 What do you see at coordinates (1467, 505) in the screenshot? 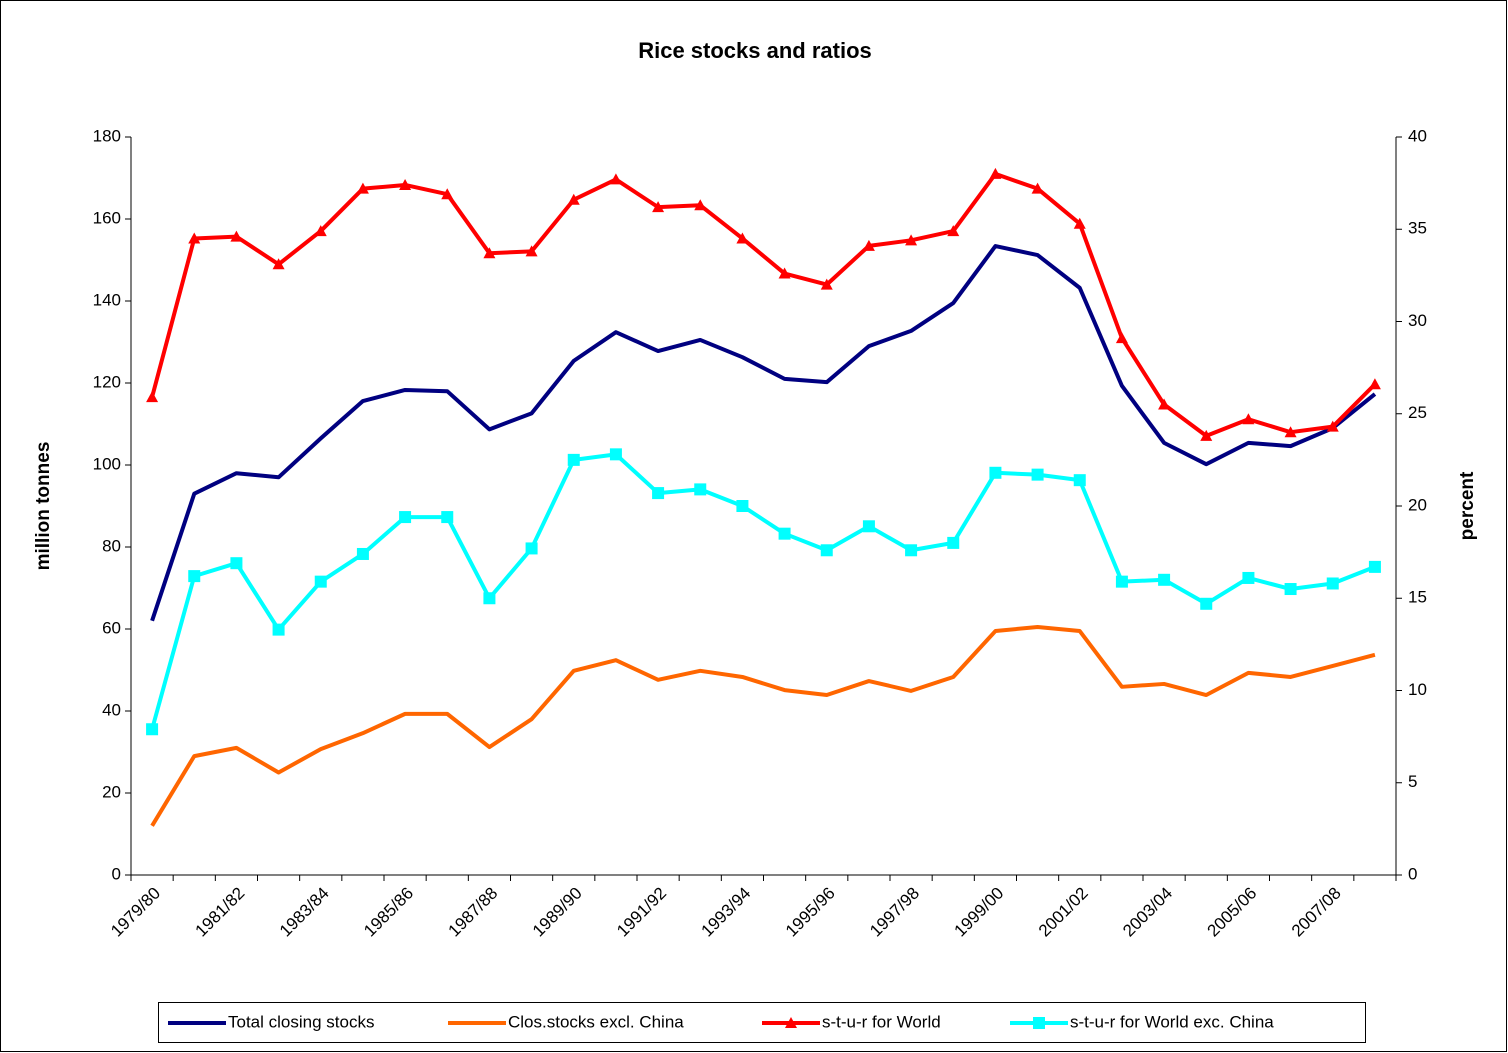
I see `y2-axis-label: percent` at bounding box center [1467, 505].